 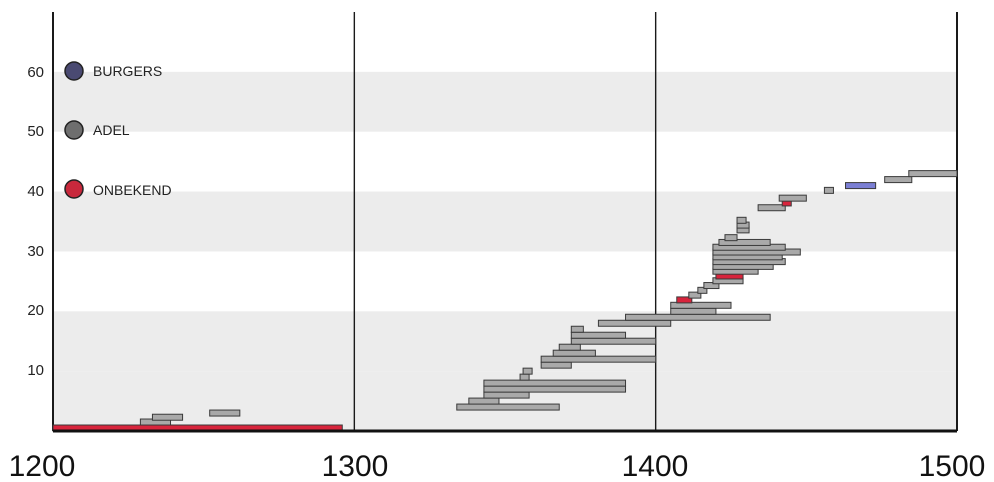 What do you see at coordinates (74, 189) in the screenshot?
I see `legend-swatch-onbekend` at bounding box center [74, 189].